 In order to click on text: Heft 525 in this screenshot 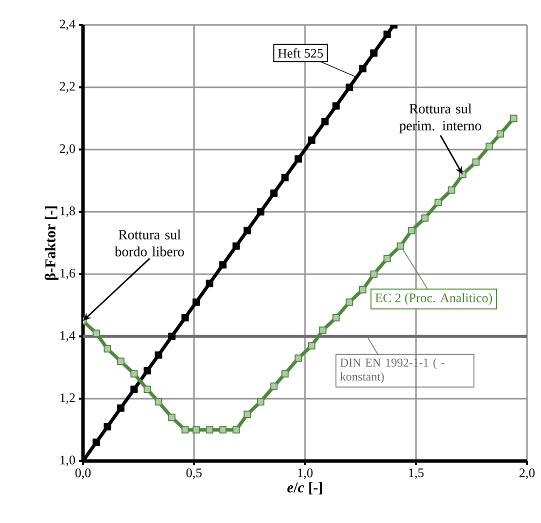, I will do `click(300, 53)`.